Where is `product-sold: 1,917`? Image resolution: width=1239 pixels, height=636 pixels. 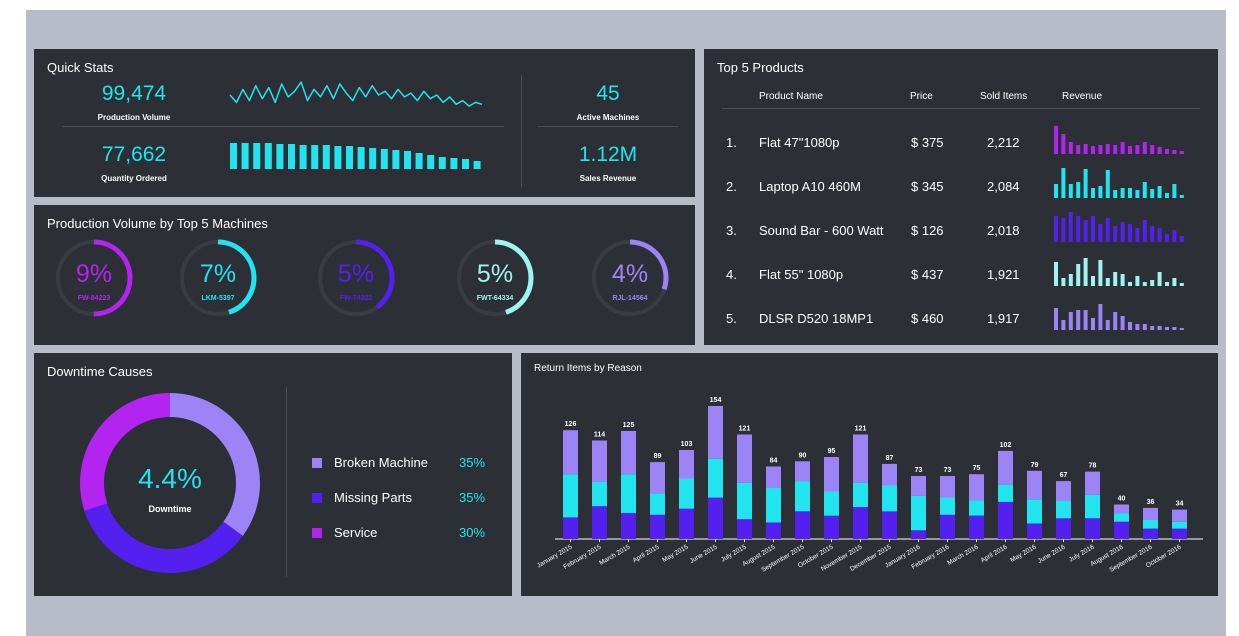 product-sold: 1,917 is located at coordinates (1003, 318).